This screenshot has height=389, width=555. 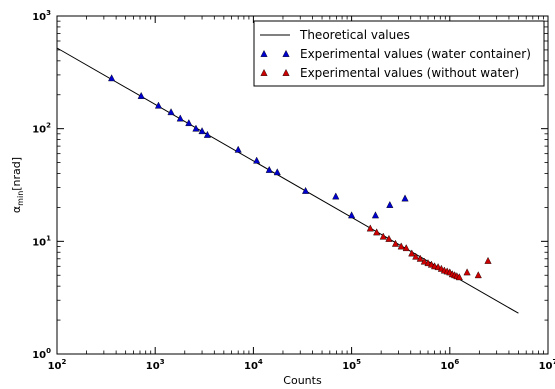 What do you see at coordinates (409, 73) in the screenshot?
I see `legend-label: Experimental values (without water)` at bounding box center [409, 73].